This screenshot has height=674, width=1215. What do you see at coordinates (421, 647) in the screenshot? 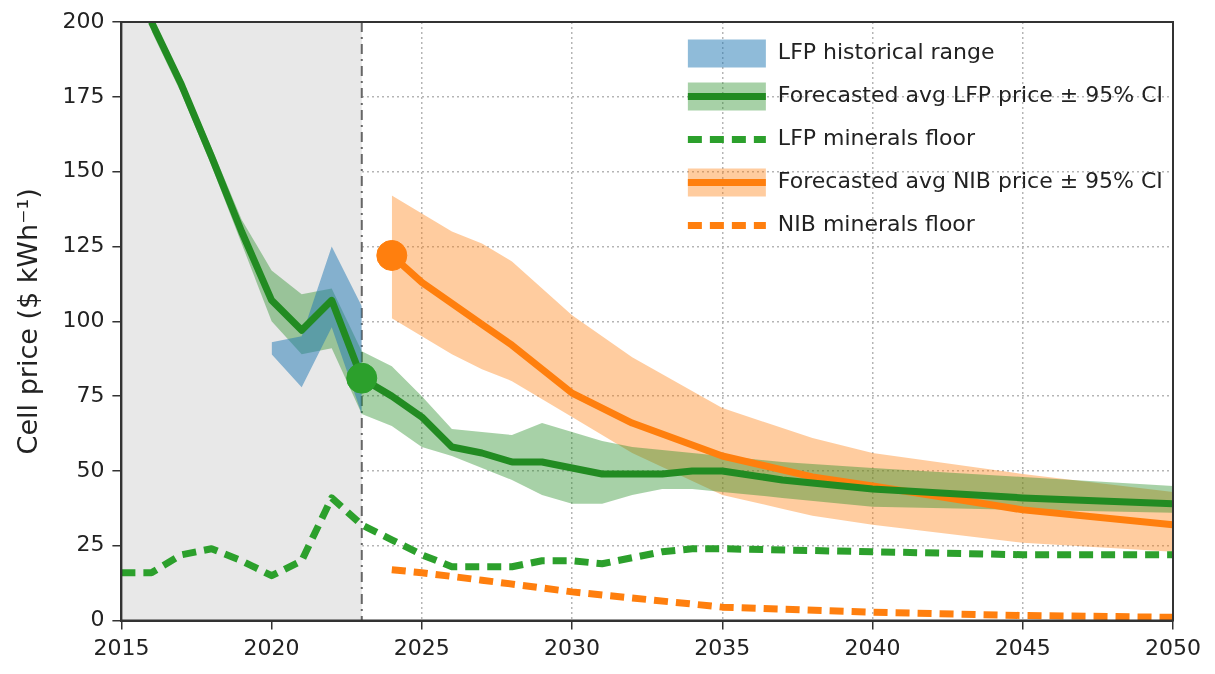
I see `x-tick-label: 2025` at bounding box center [421, 647].